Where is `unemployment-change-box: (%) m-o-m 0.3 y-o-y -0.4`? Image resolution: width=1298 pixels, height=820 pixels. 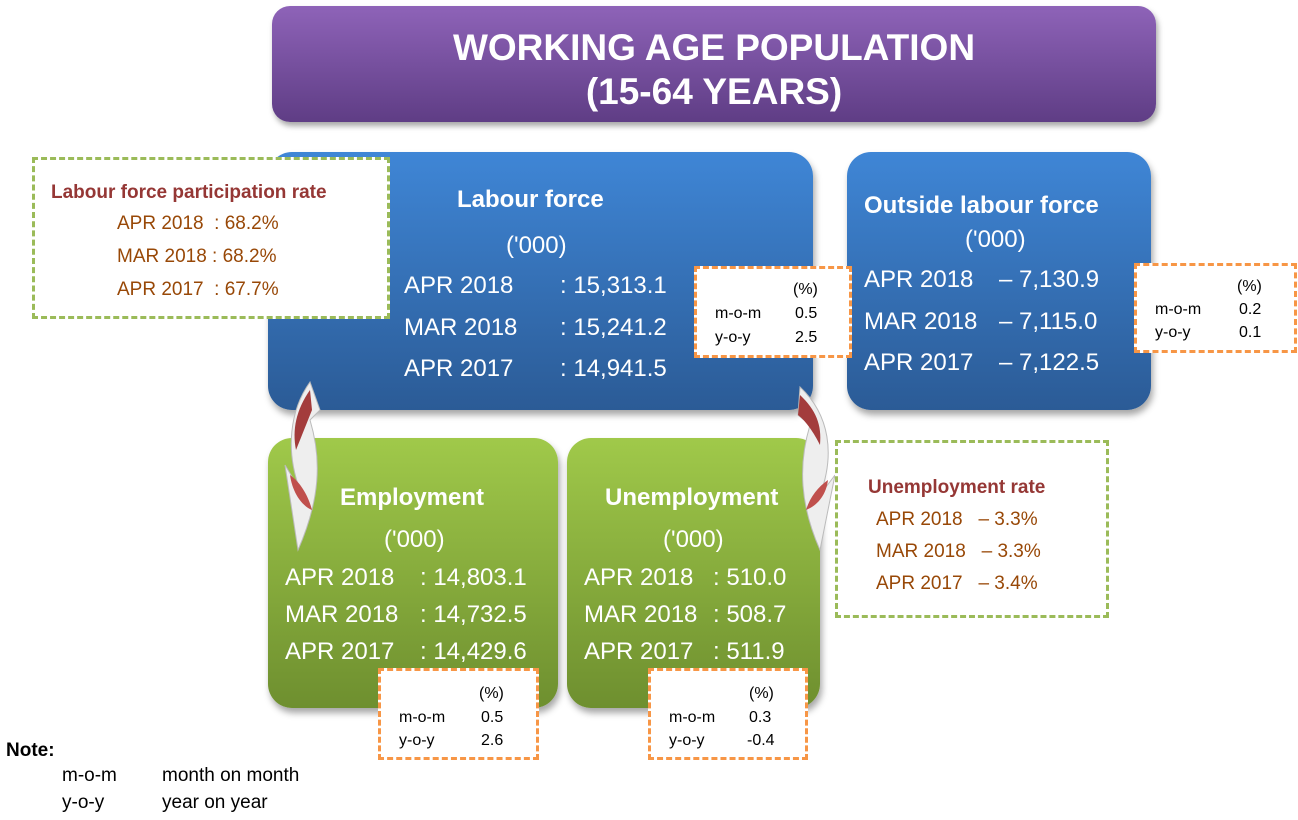 unemployment-change-box: (%) m-o-m 0.3 y-o-y -0.4 is located at coordinates (728, 714).